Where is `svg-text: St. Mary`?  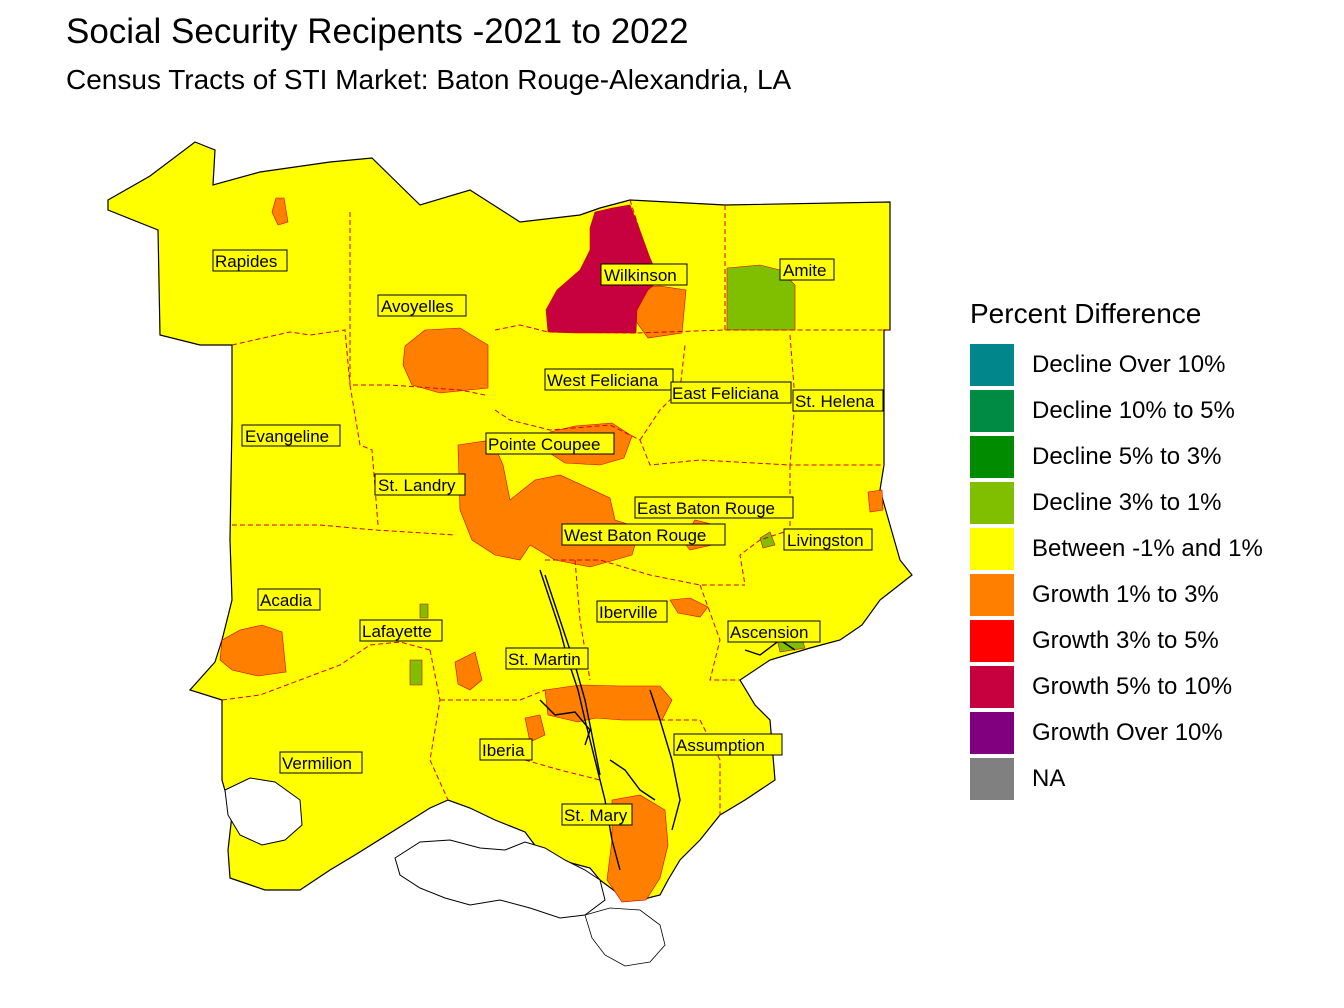 svg-text: St. Mary is located at coordinates (596, 815).